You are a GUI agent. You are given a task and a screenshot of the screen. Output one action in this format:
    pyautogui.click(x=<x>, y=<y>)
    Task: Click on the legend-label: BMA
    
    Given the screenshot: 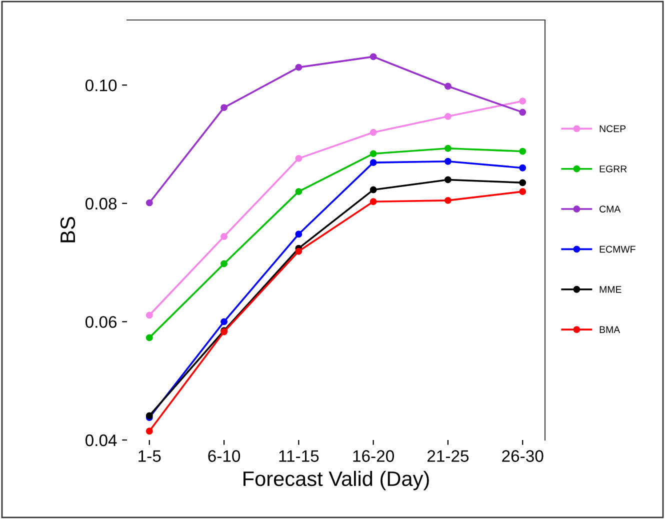 What is the action you would take?
    pyautogui.click(x=610, y=329)
    